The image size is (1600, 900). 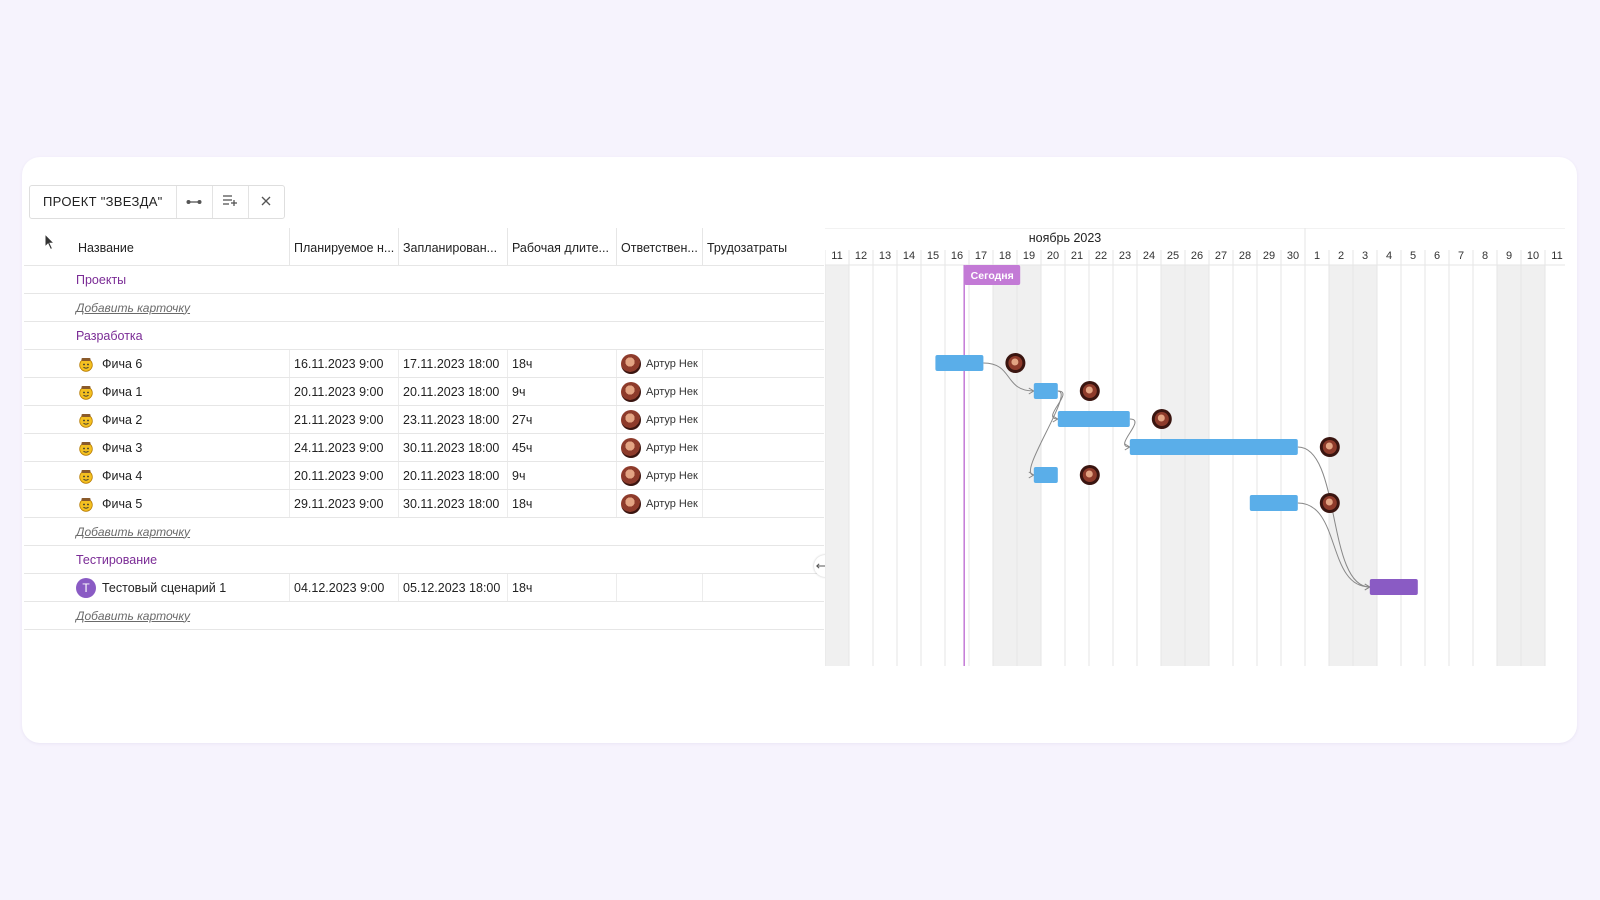 What do you see at coordinates (453, 587) in the screenshot?
I see `task-end: 05.12.2023 18:00` at bounding box center [453, 587].